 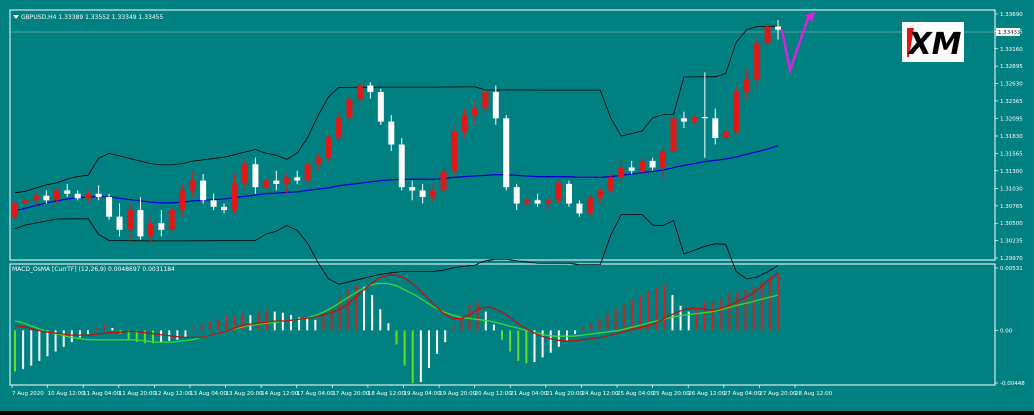 I want to click on ma-line, so click(x=396, y=178).